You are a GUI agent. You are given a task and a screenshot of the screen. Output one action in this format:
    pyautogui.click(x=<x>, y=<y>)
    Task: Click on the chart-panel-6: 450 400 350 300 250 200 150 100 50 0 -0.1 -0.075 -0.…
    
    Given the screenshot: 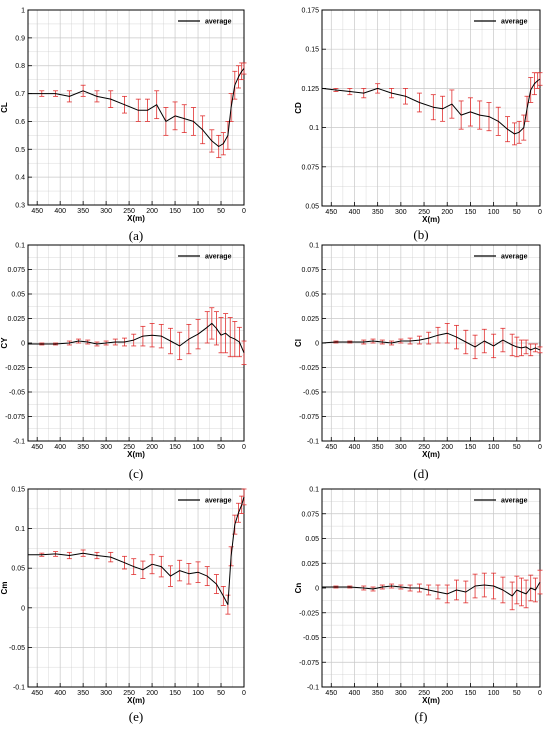 What is the action you would take?
    pyautogui.click(x=418, y=605)
    